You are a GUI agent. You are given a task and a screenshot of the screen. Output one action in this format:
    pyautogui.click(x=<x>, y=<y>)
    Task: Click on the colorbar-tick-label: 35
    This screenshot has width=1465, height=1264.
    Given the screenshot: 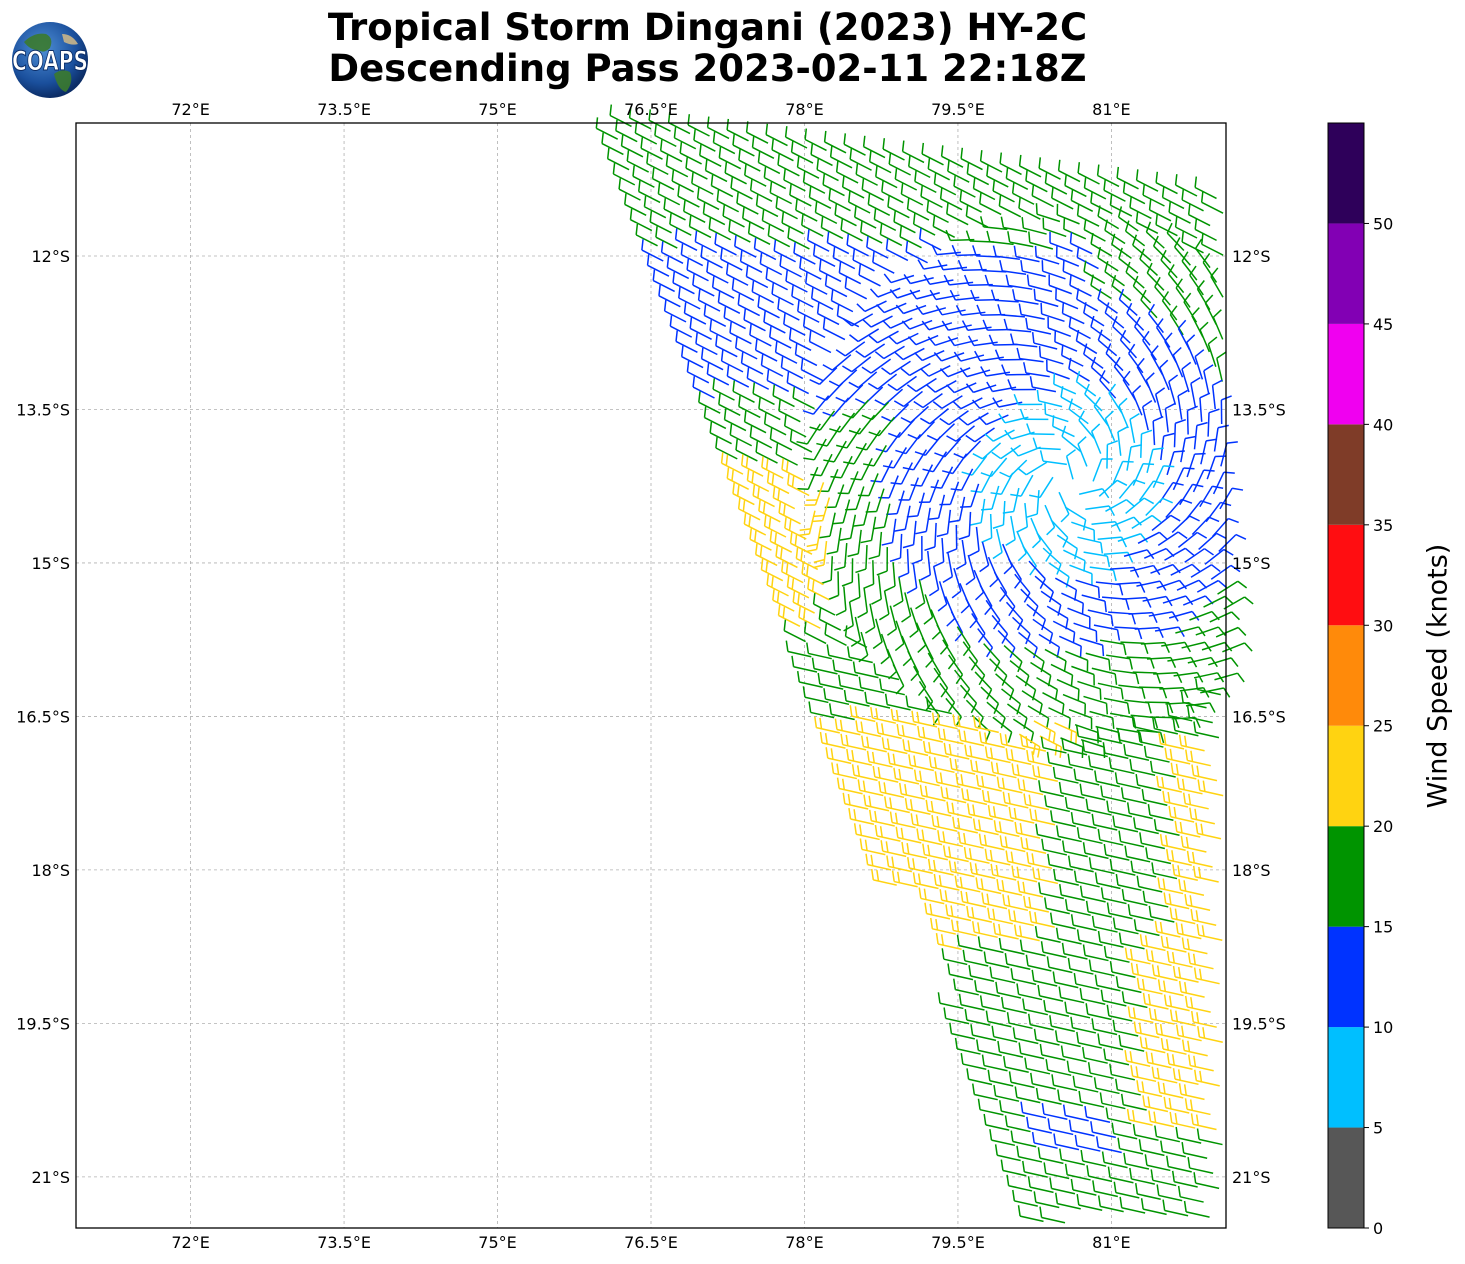 What is the action you would take?
    pyautogui.click(x=1383, y=525)
    